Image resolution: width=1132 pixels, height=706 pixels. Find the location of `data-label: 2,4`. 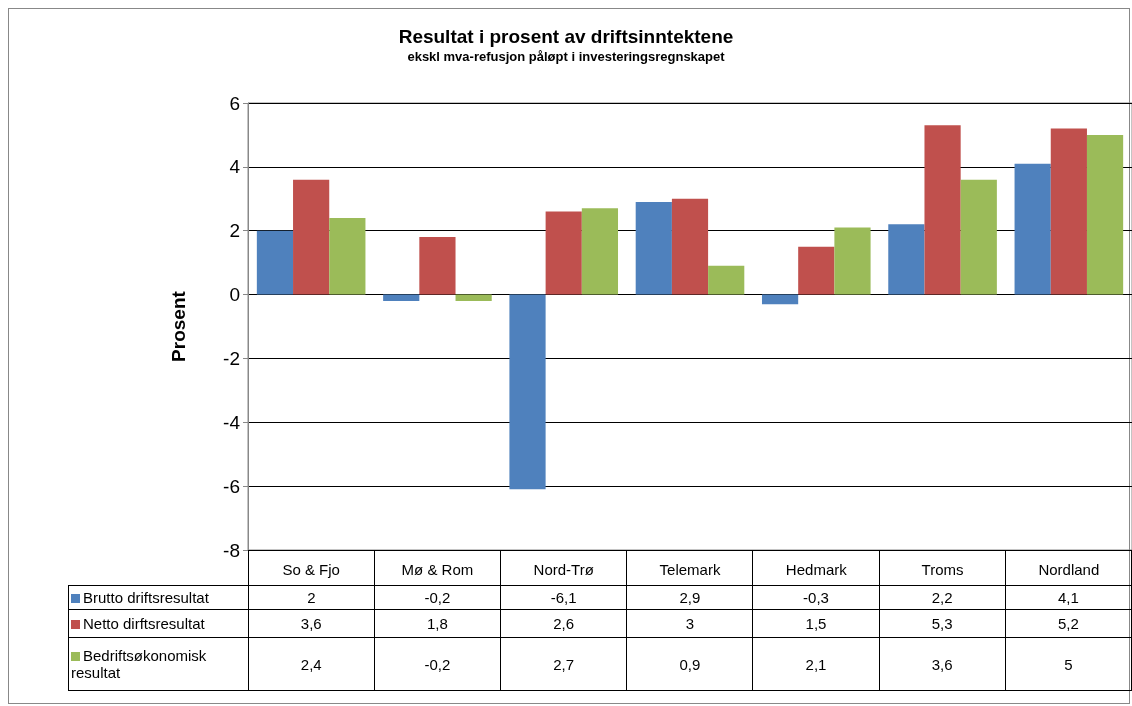

data-label: 2,4 is located at coordinates (311, 664).